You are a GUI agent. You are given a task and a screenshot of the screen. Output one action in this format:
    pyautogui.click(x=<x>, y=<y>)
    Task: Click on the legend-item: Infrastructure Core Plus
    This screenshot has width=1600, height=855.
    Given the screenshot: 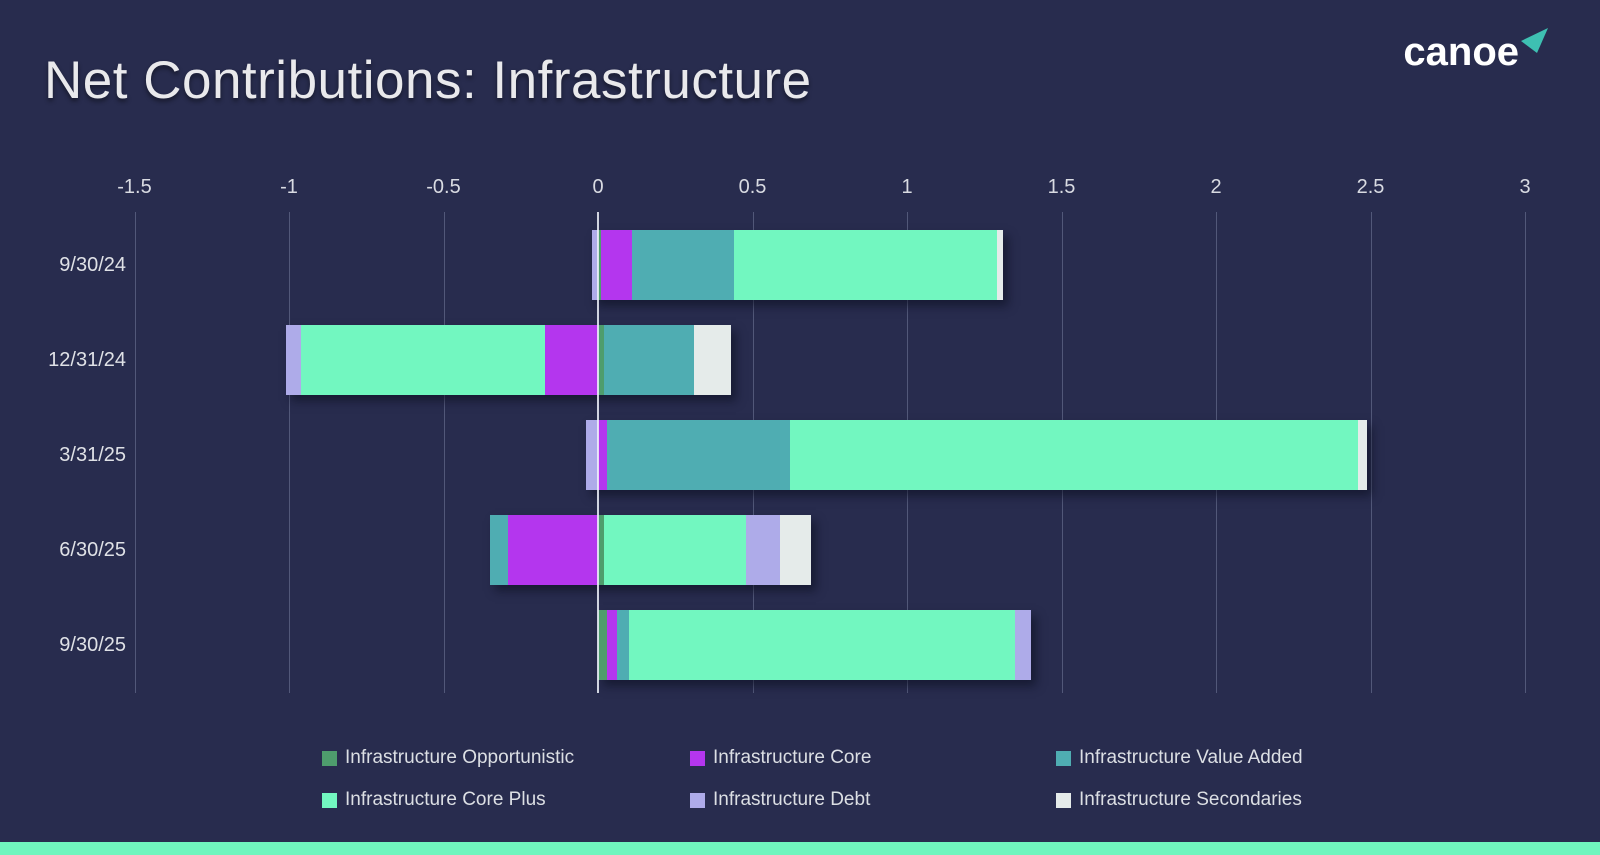 What is the action you would take?
    pyautogui.click(x=434, y=799)
    